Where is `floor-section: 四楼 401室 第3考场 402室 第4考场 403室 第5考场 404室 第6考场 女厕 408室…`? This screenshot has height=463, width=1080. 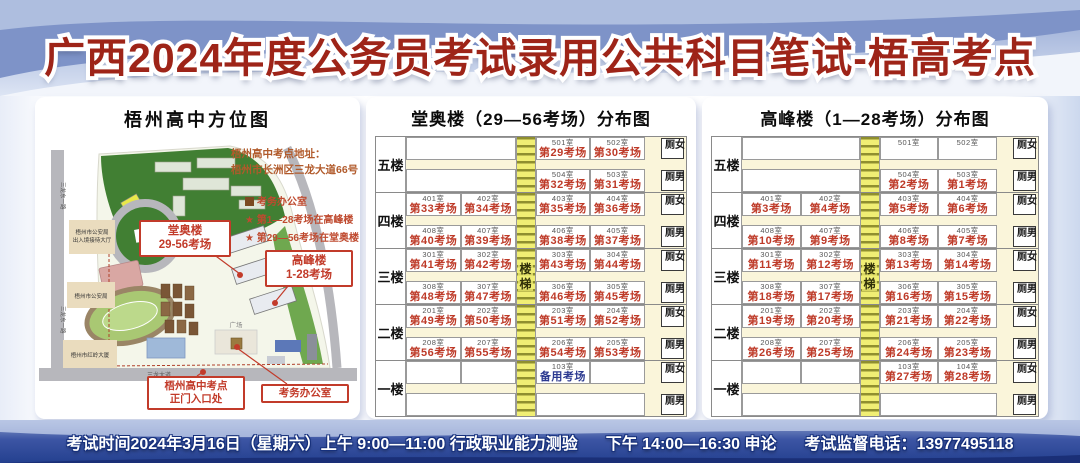
floor-section: 四楼 401室 第3考场 402室 第4考场 403室 第5考场 404室 第6考场 女厕 408室… is located at coordinates (875, 220).